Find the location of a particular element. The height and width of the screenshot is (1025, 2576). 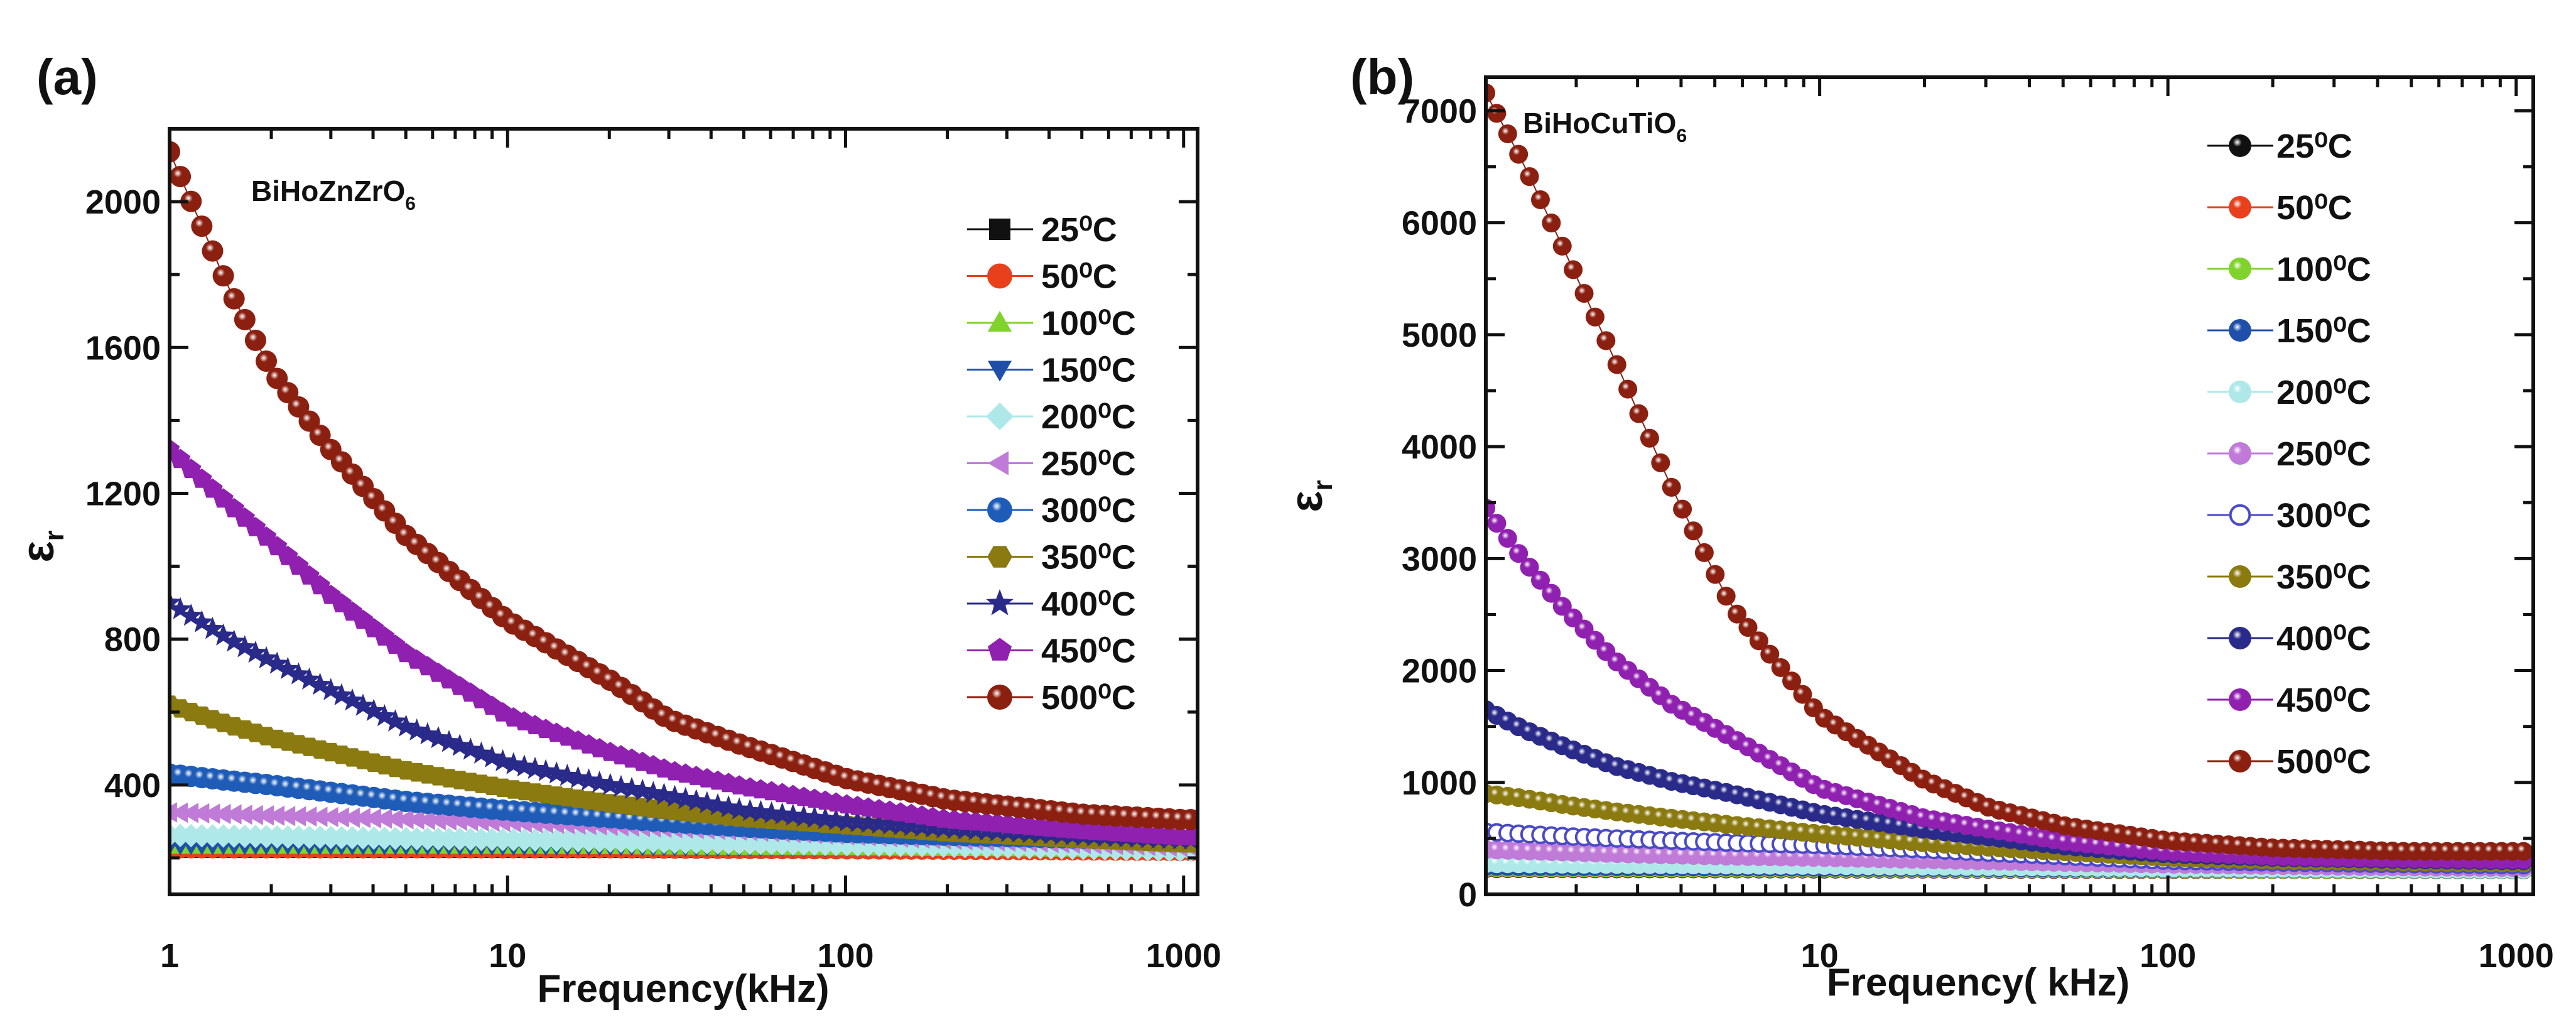

legend-label: 100⁰C is located at coordinates (1088, 323).